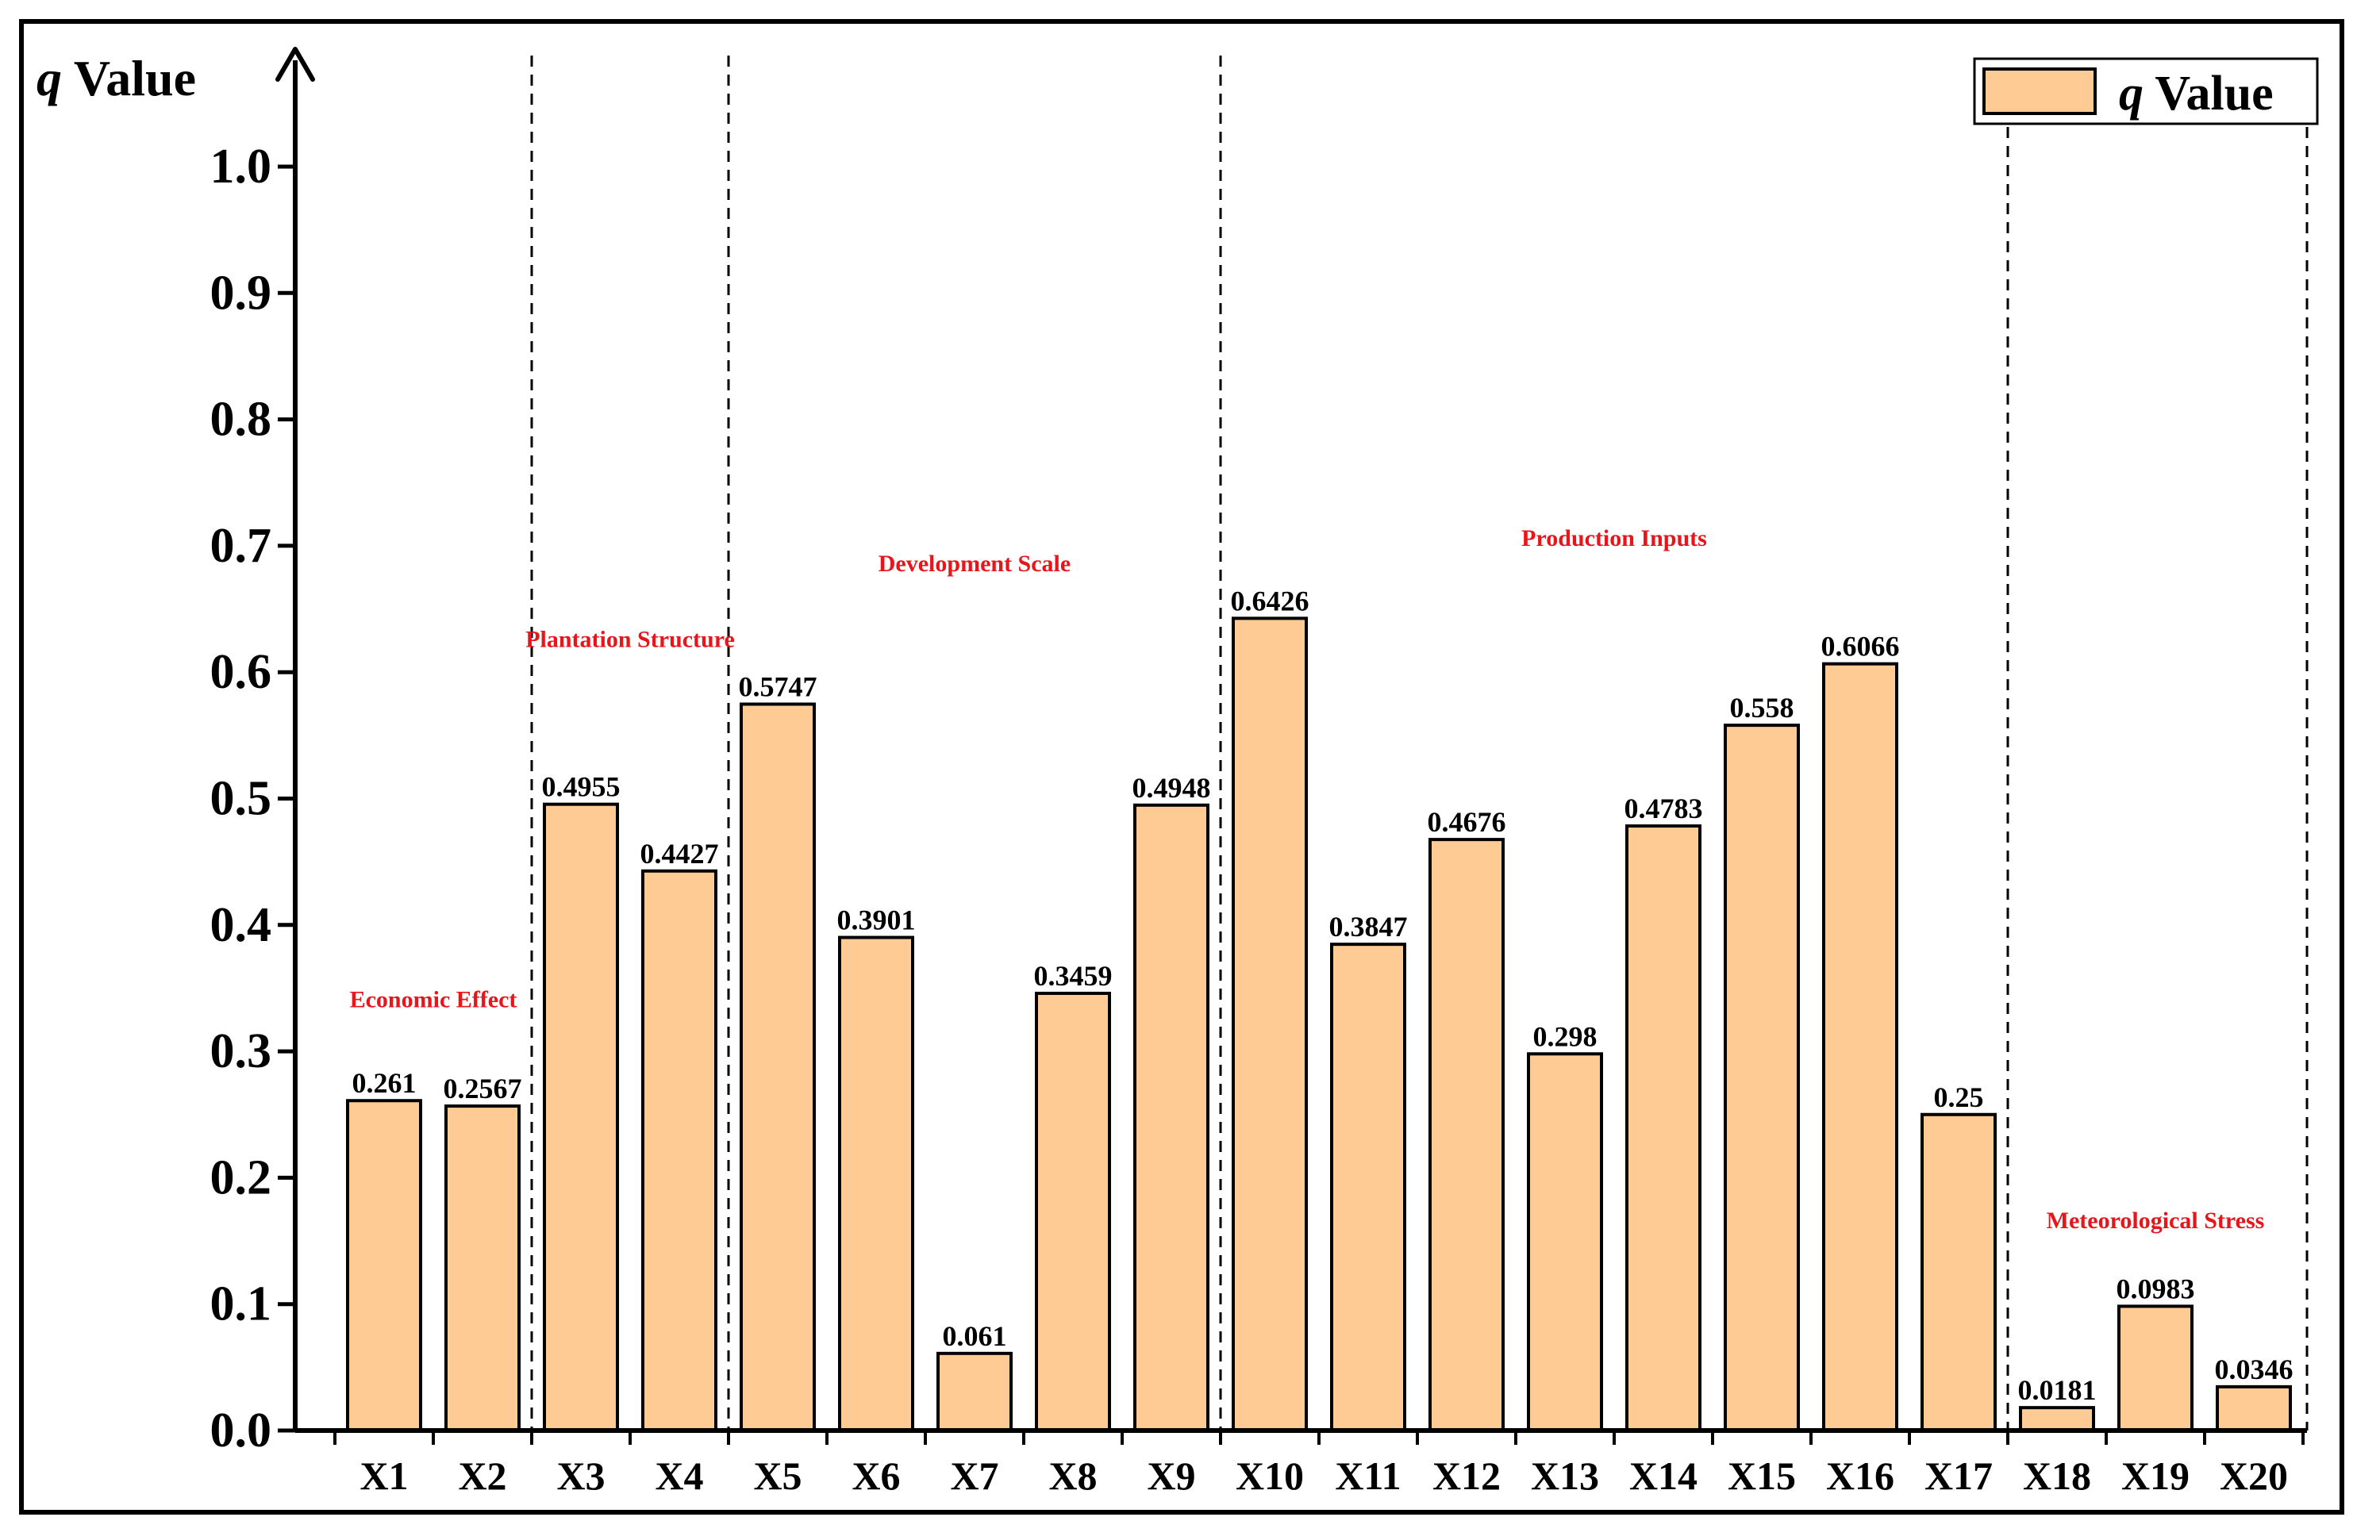 Image resolution: width=2380 pixels, height=1540 pixels. What do you see at coordinates (2057, 1390) in the screenshot?
I see `data-label: 0.0181` at bounding box center [2057, 1390].